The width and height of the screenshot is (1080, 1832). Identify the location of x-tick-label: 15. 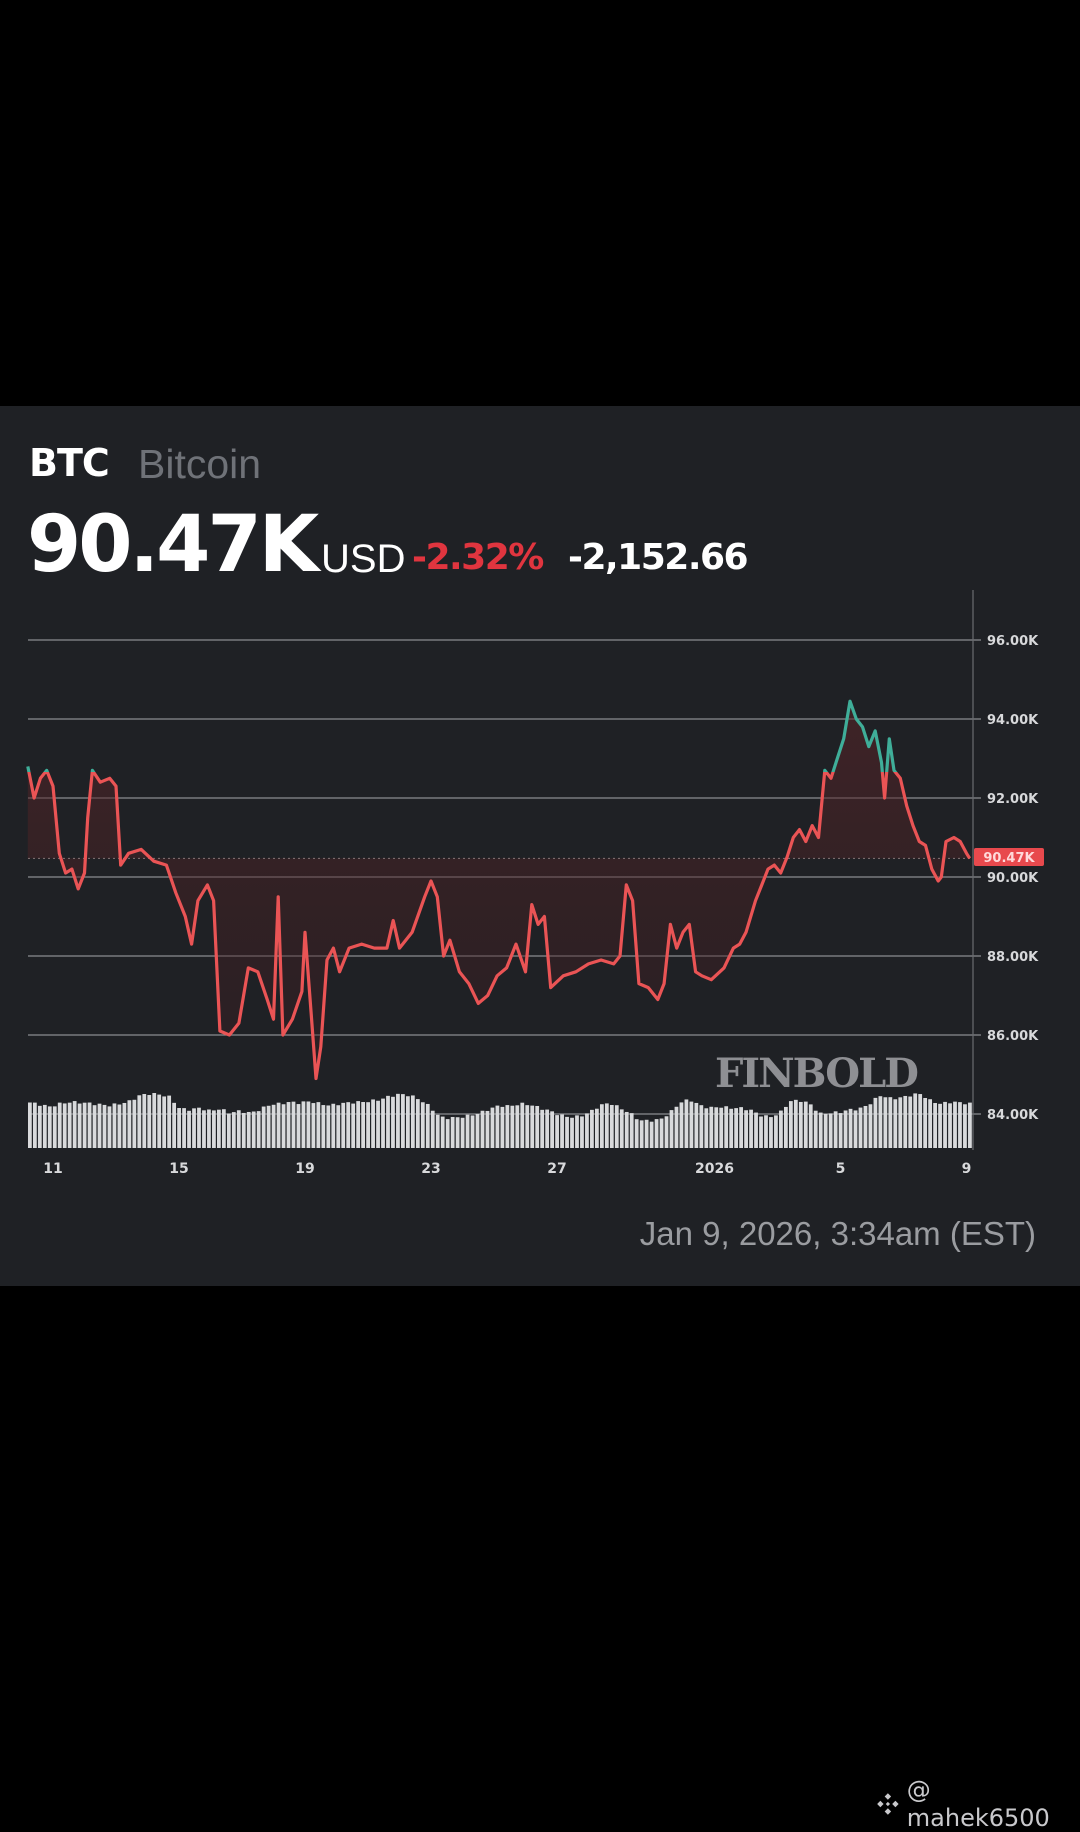
(178, 1169).